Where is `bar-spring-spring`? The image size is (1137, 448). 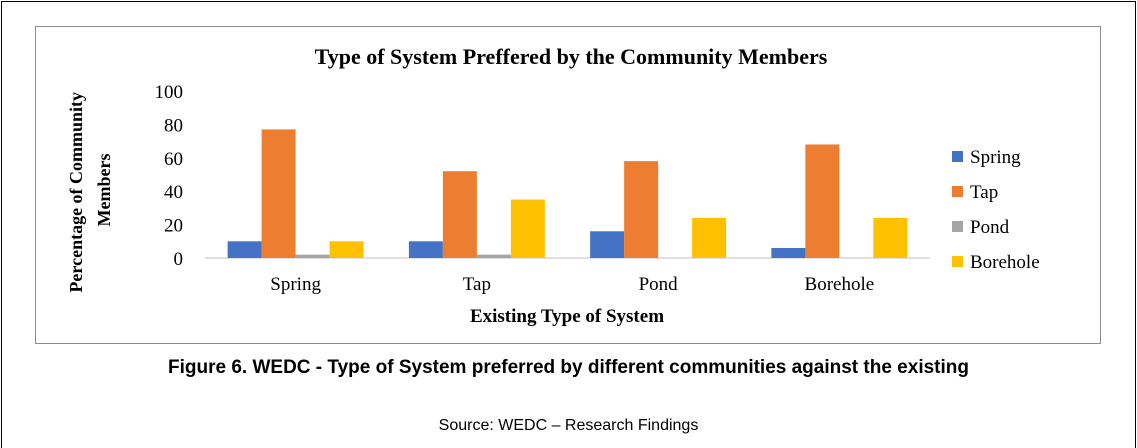 bar-spring-spring is located at coordinates (244, 249).